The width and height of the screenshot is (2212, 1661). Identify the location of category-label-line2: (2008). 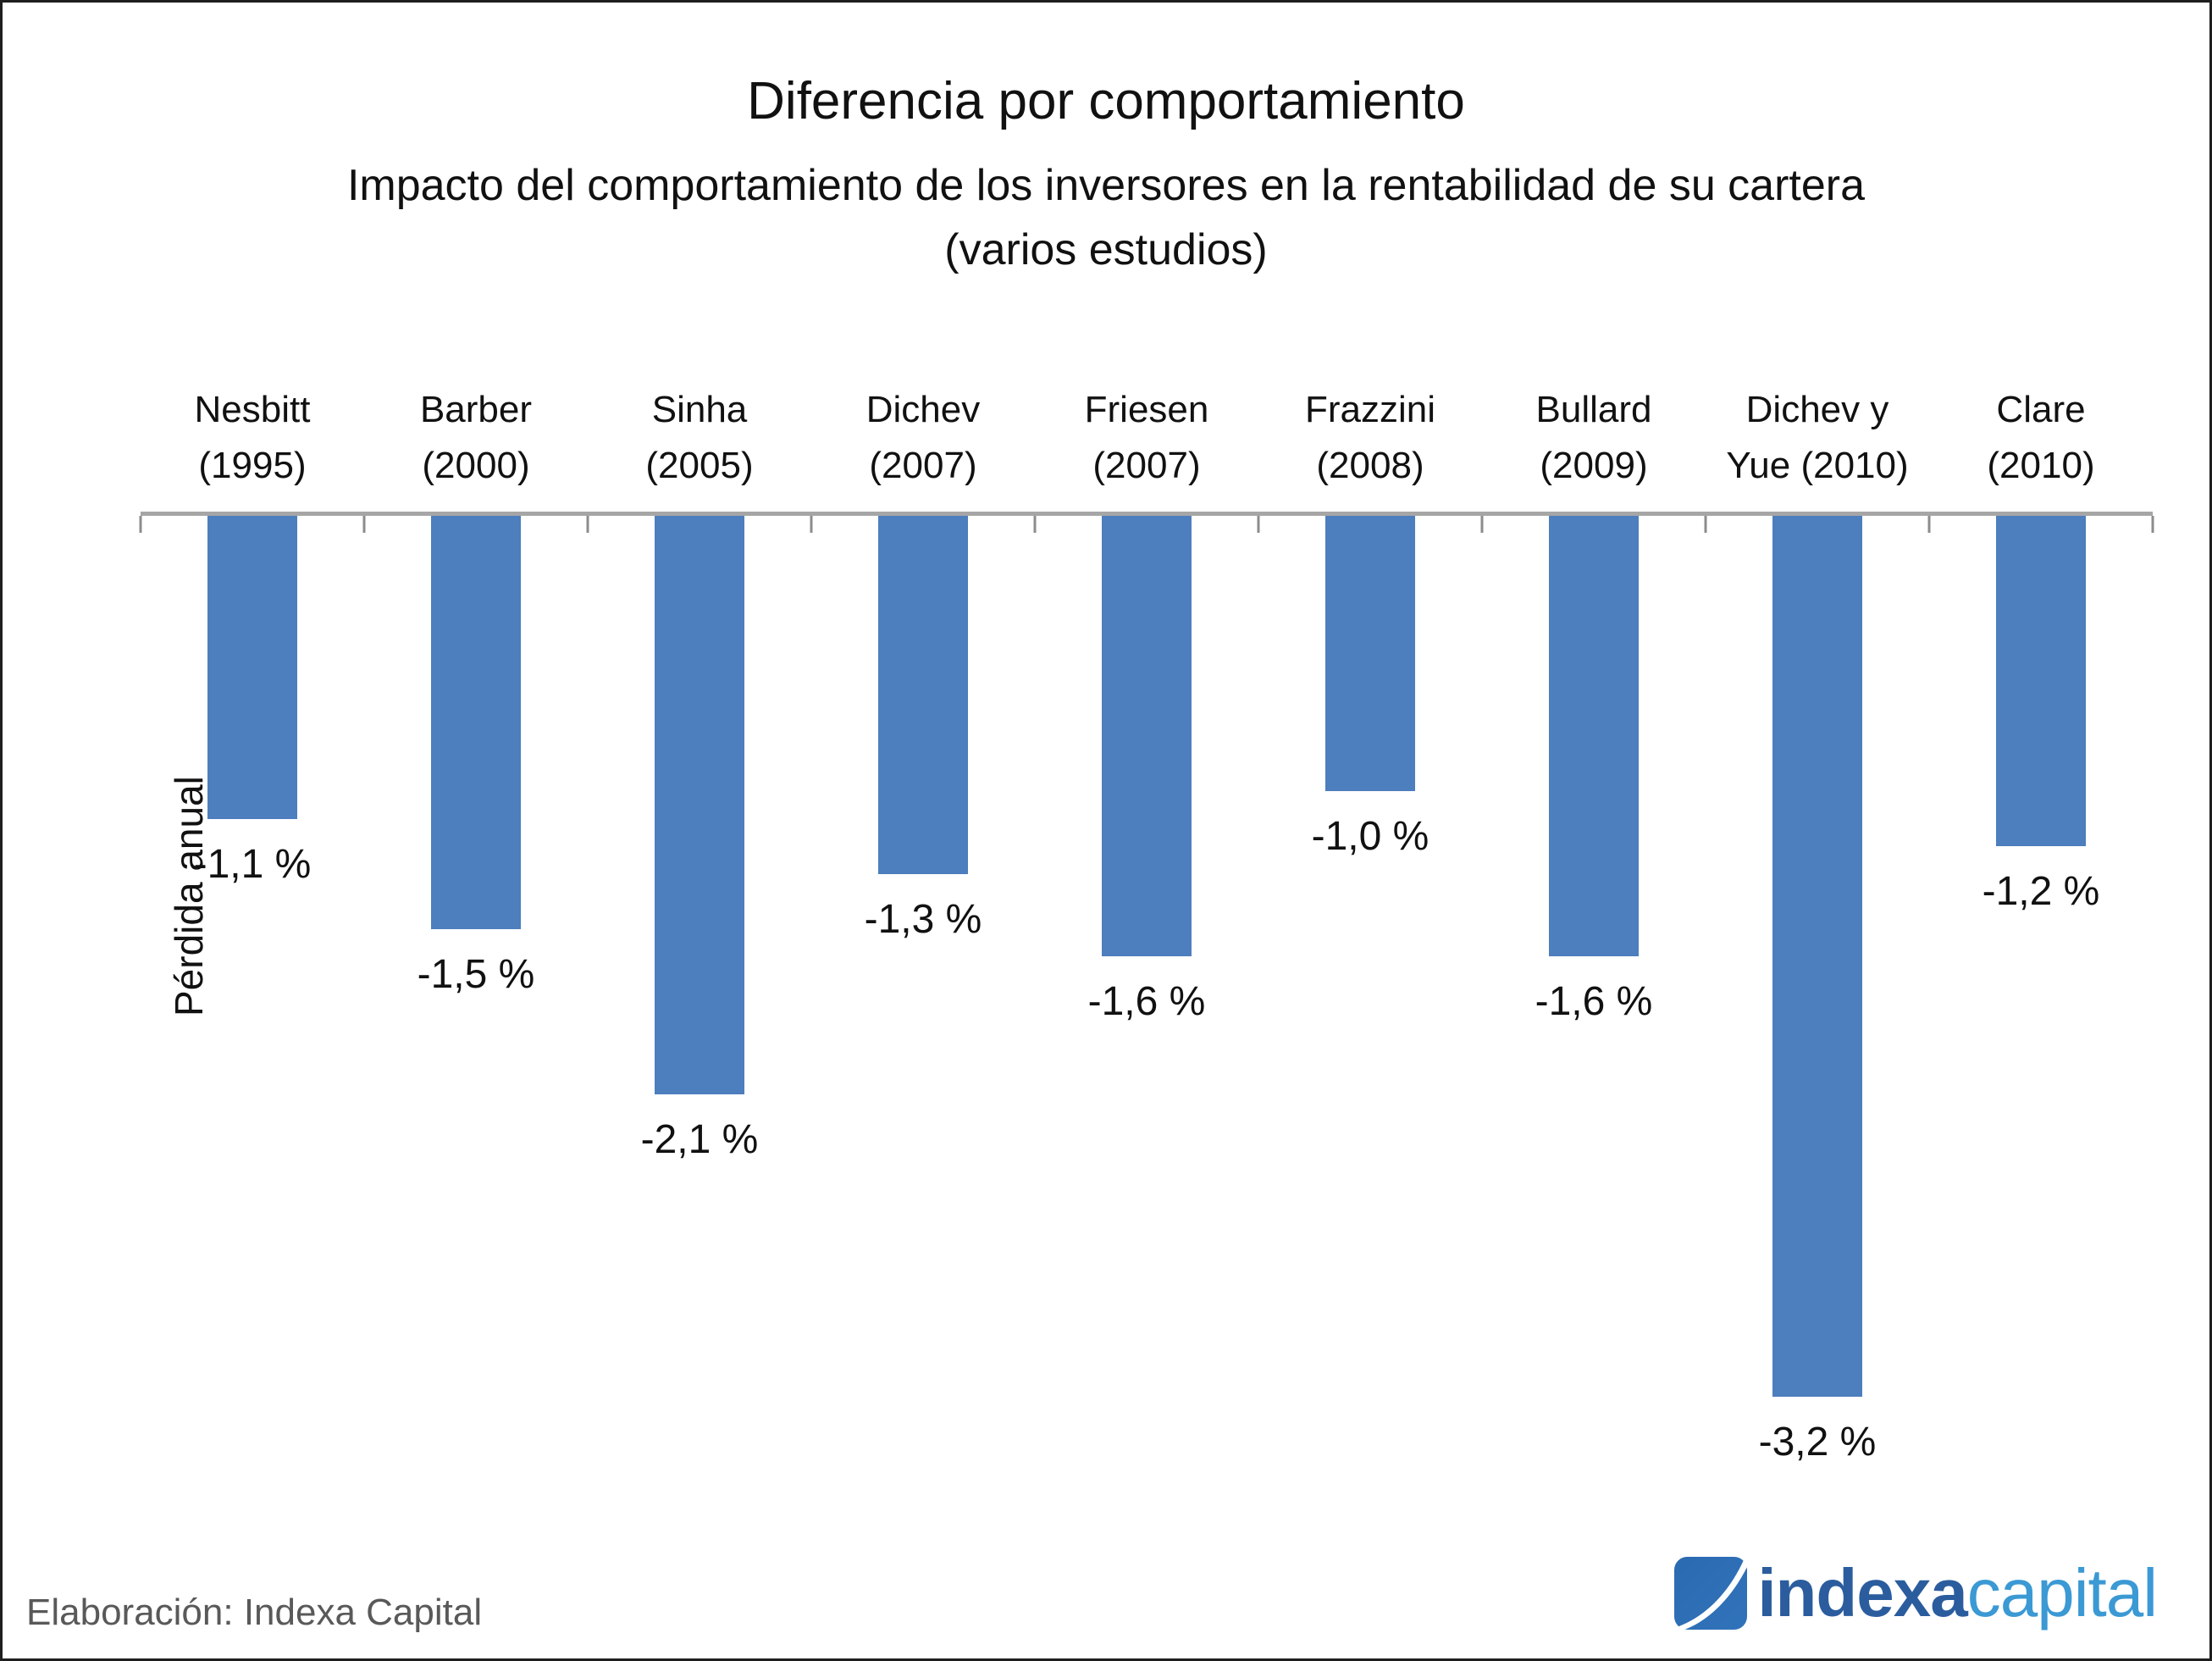
(1370, 465).